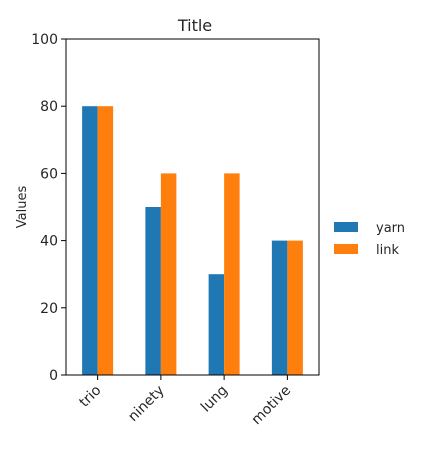 The image size is (448, 452). I want to click on bar-yarn-ninety, so click(153, 291).